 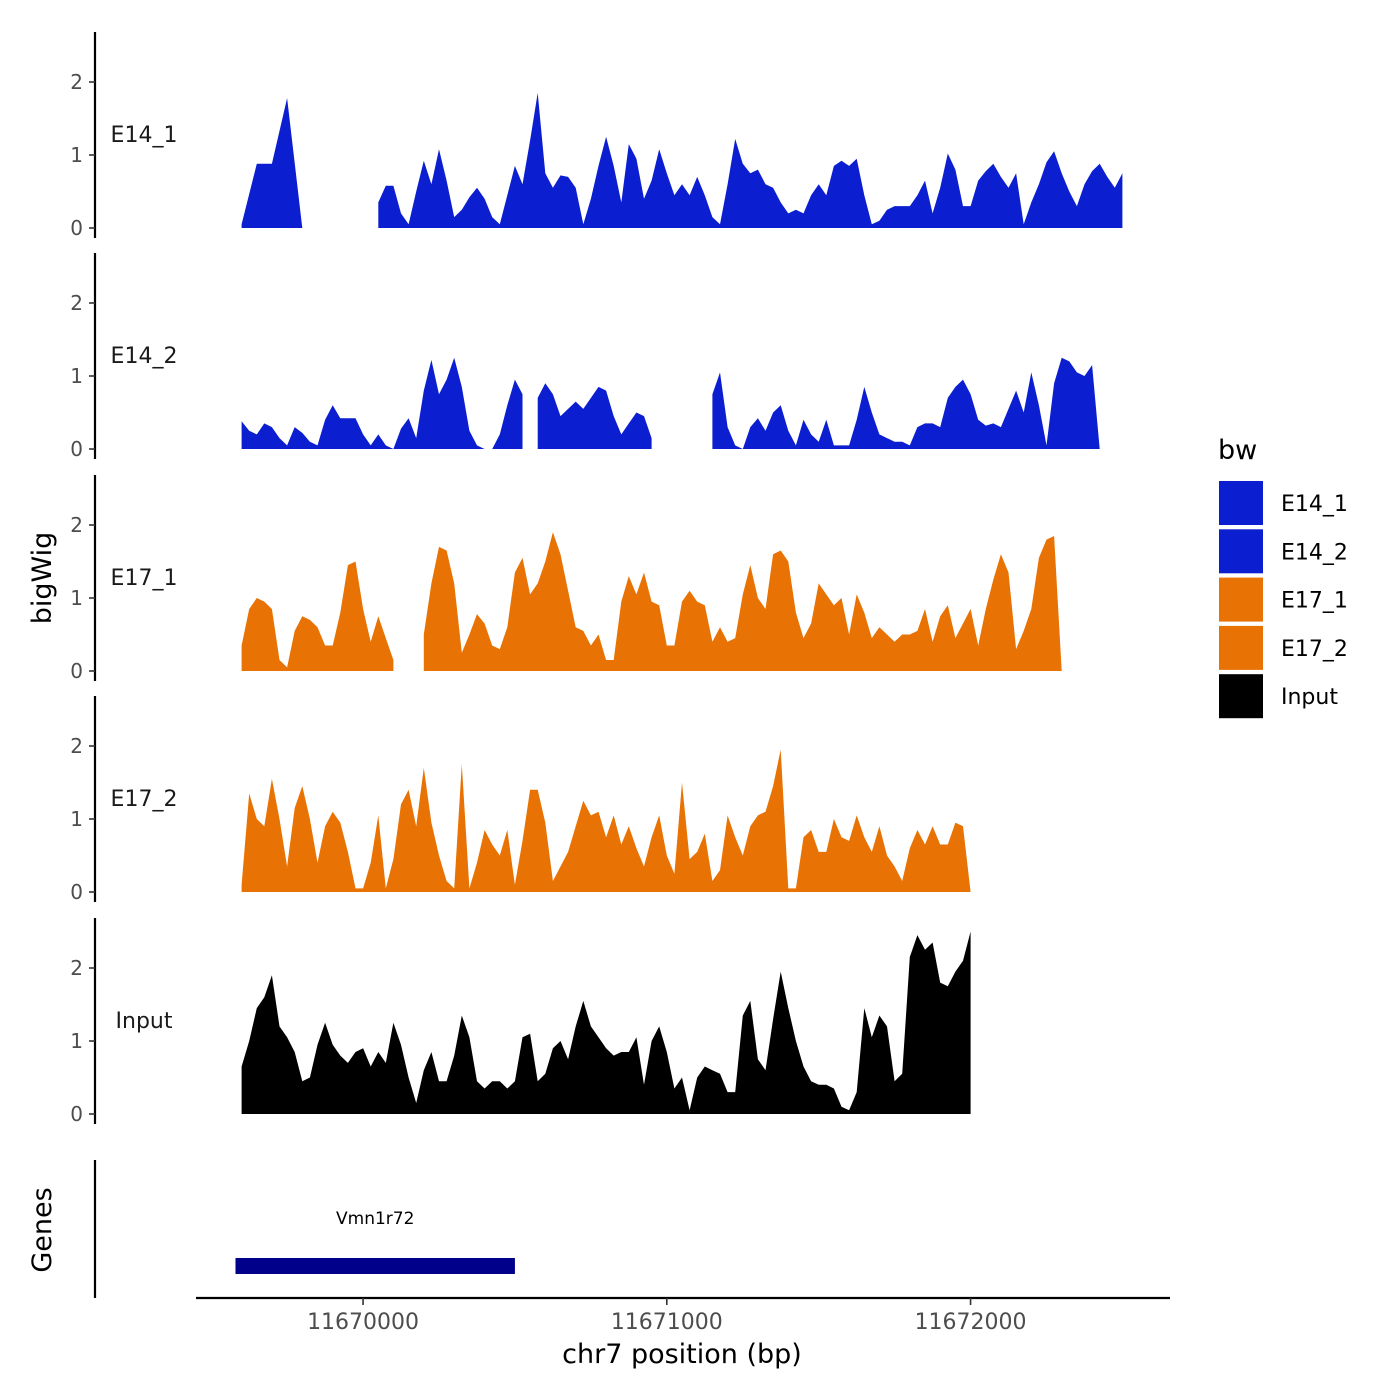 I want to click on track-panel-E14_1: 0 1 2 E14_1, so click(x=596, y=136).